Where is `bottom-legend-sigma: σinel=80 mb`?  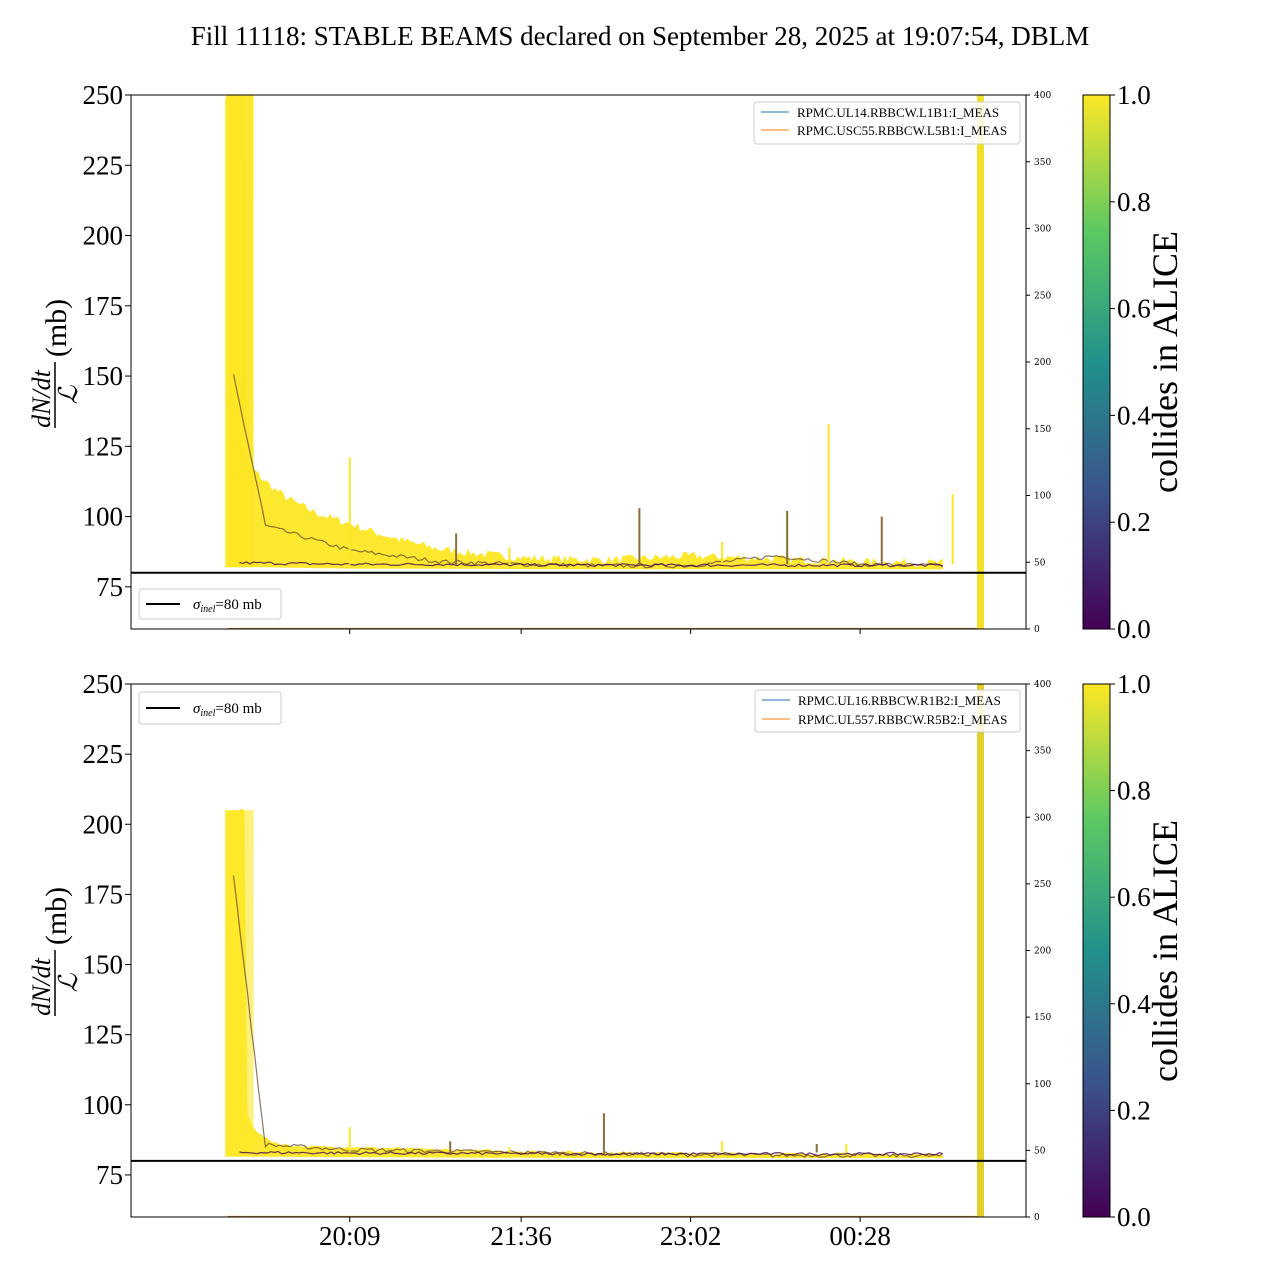 bottom-legend-sigma: σinel=80 mb is located at coordinates (210, 708).